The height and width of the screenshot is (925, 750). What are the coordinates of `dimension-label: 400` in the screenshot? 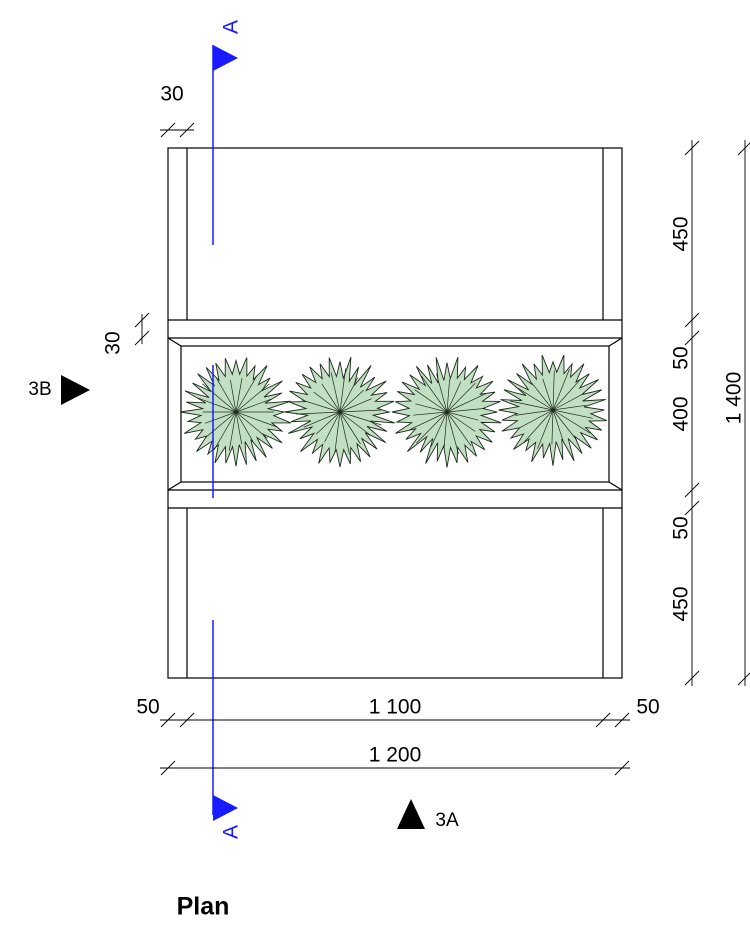 It's located at (681, 413).